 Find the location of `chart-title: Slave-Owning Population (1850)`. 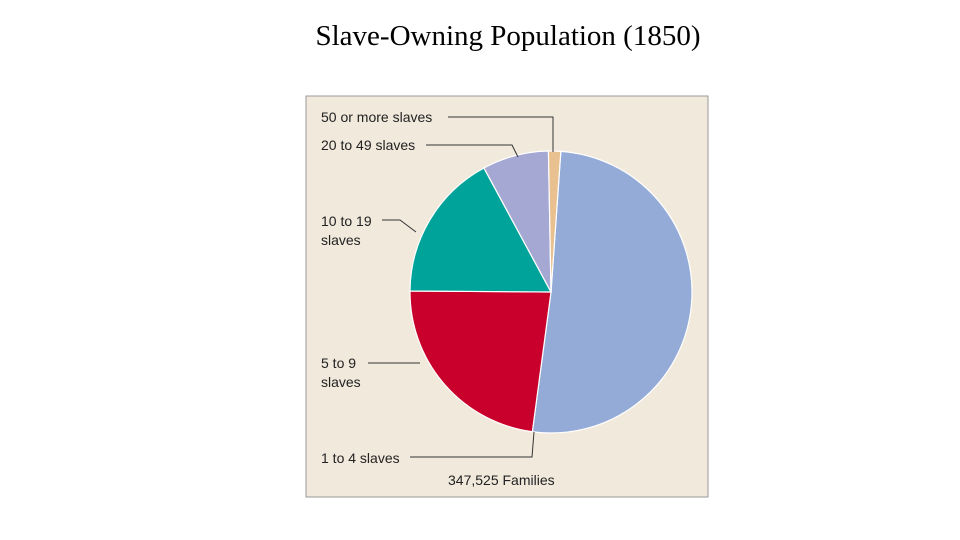

chart-title: Slave-Owning Population (1850) is located at coordinates (508, 36).